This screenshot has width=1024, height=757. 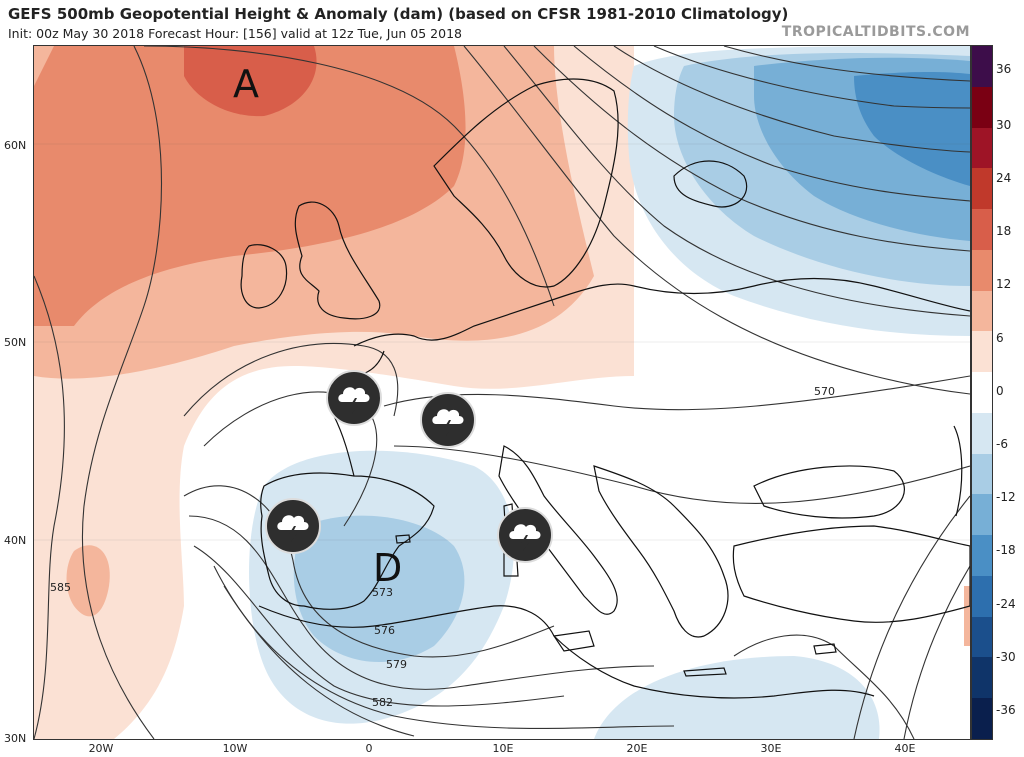 What do you see at coordinates (15, 540) in the screenshot?
I see `lat-label-40n: 40N` at bounding box center [15, 540].